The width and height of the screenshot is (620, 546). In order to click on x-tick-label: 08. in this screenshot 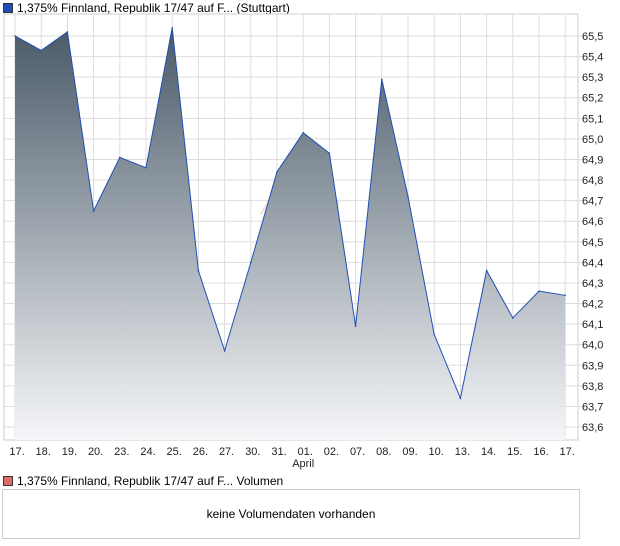, I will do `click(383, 452)`.